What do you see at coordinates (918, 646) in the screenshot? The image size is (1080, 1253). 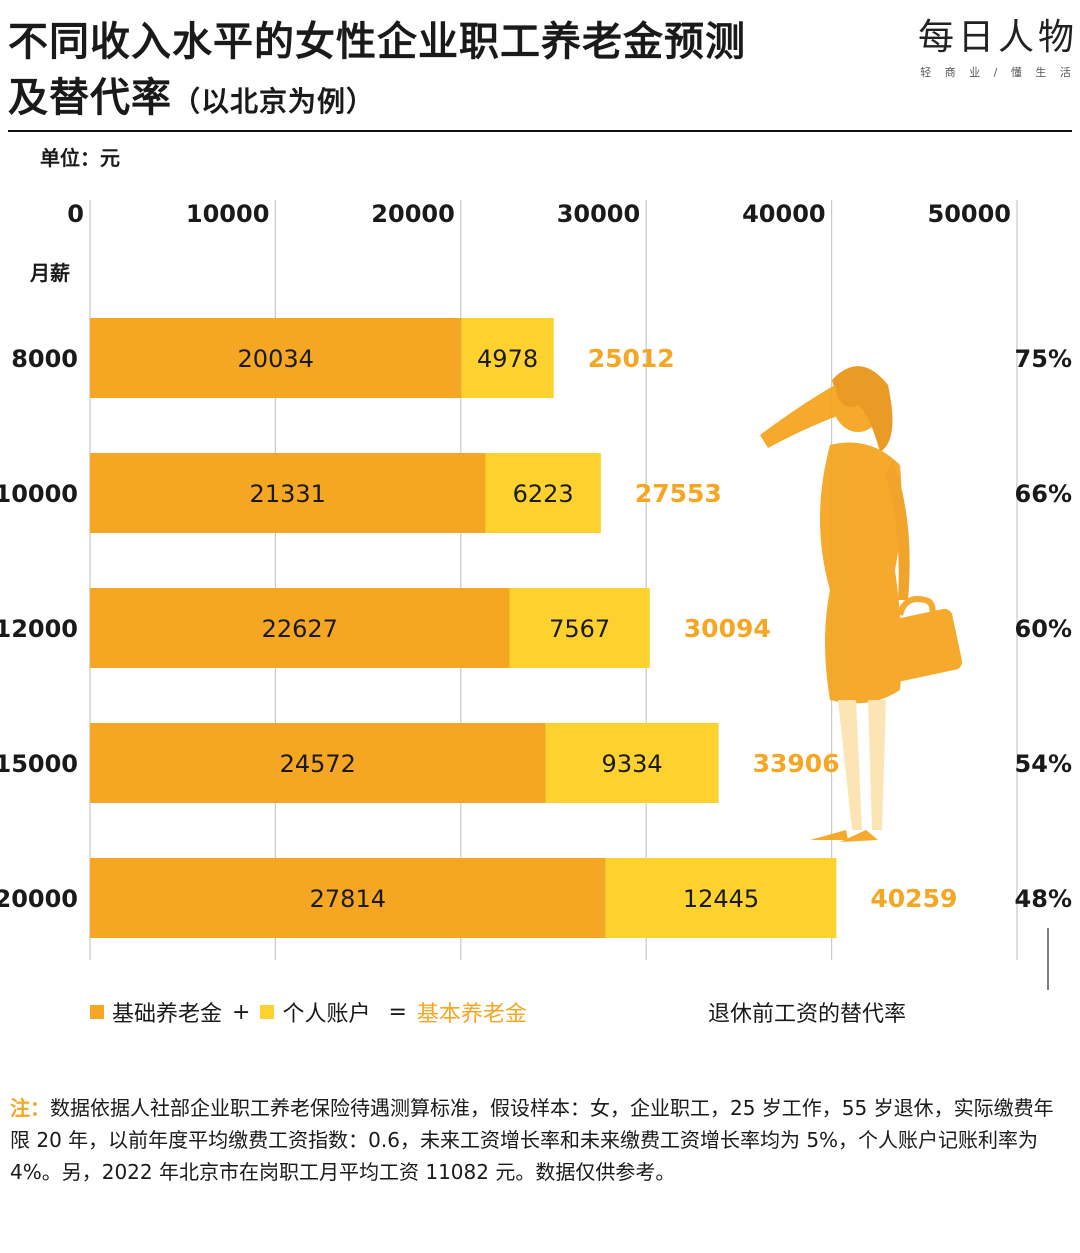 I see `briefcase-icon` at bounding box center [918, 646].